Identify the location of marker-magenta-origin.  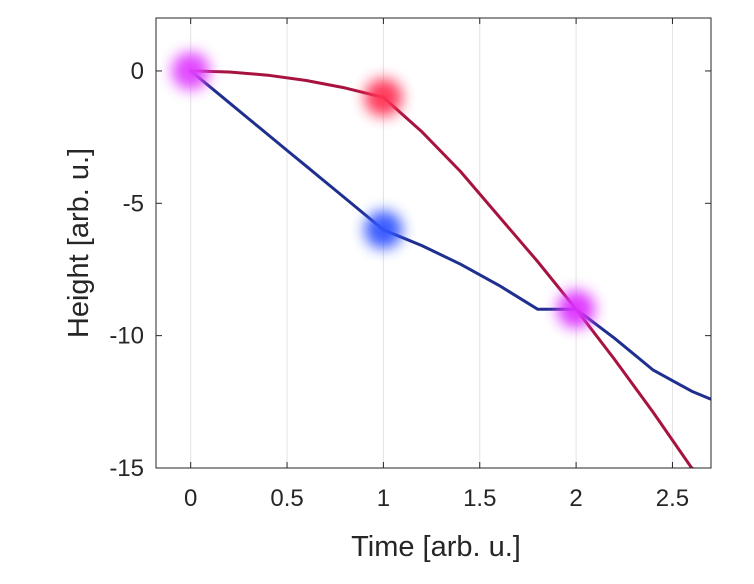
(190, 70).